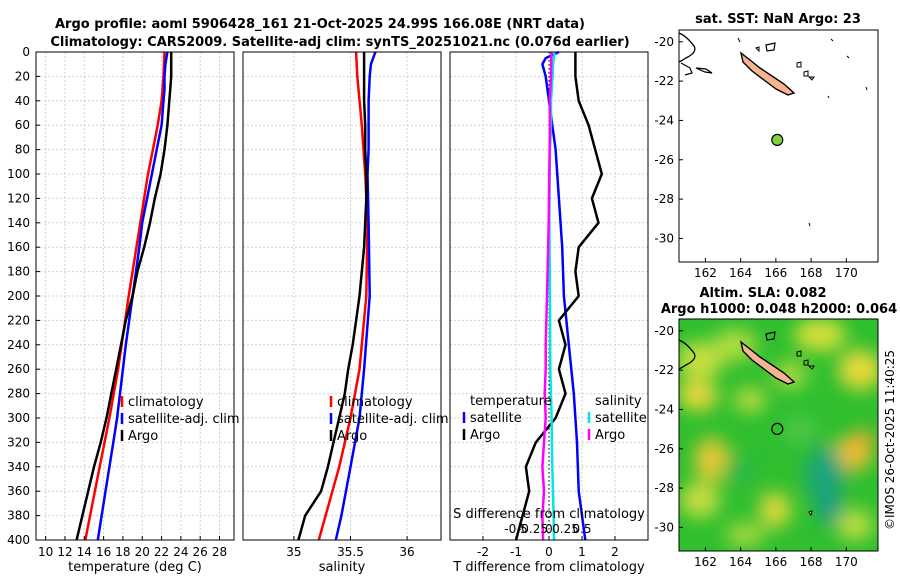 This screenshot has height=580, width=900. What do you see at coordinates (84, 552) in the screenshot?
I see `xtick-label: 14` at bounding box center [84, 552].